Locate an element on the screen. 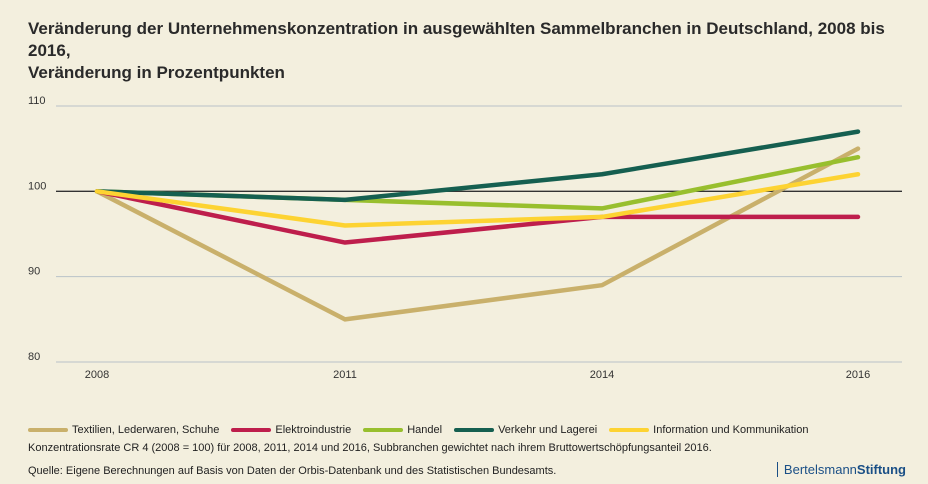 This screenshot has height=484, width=928. brand-part-1: Bertelsmann is located at coordinates (820, 469).